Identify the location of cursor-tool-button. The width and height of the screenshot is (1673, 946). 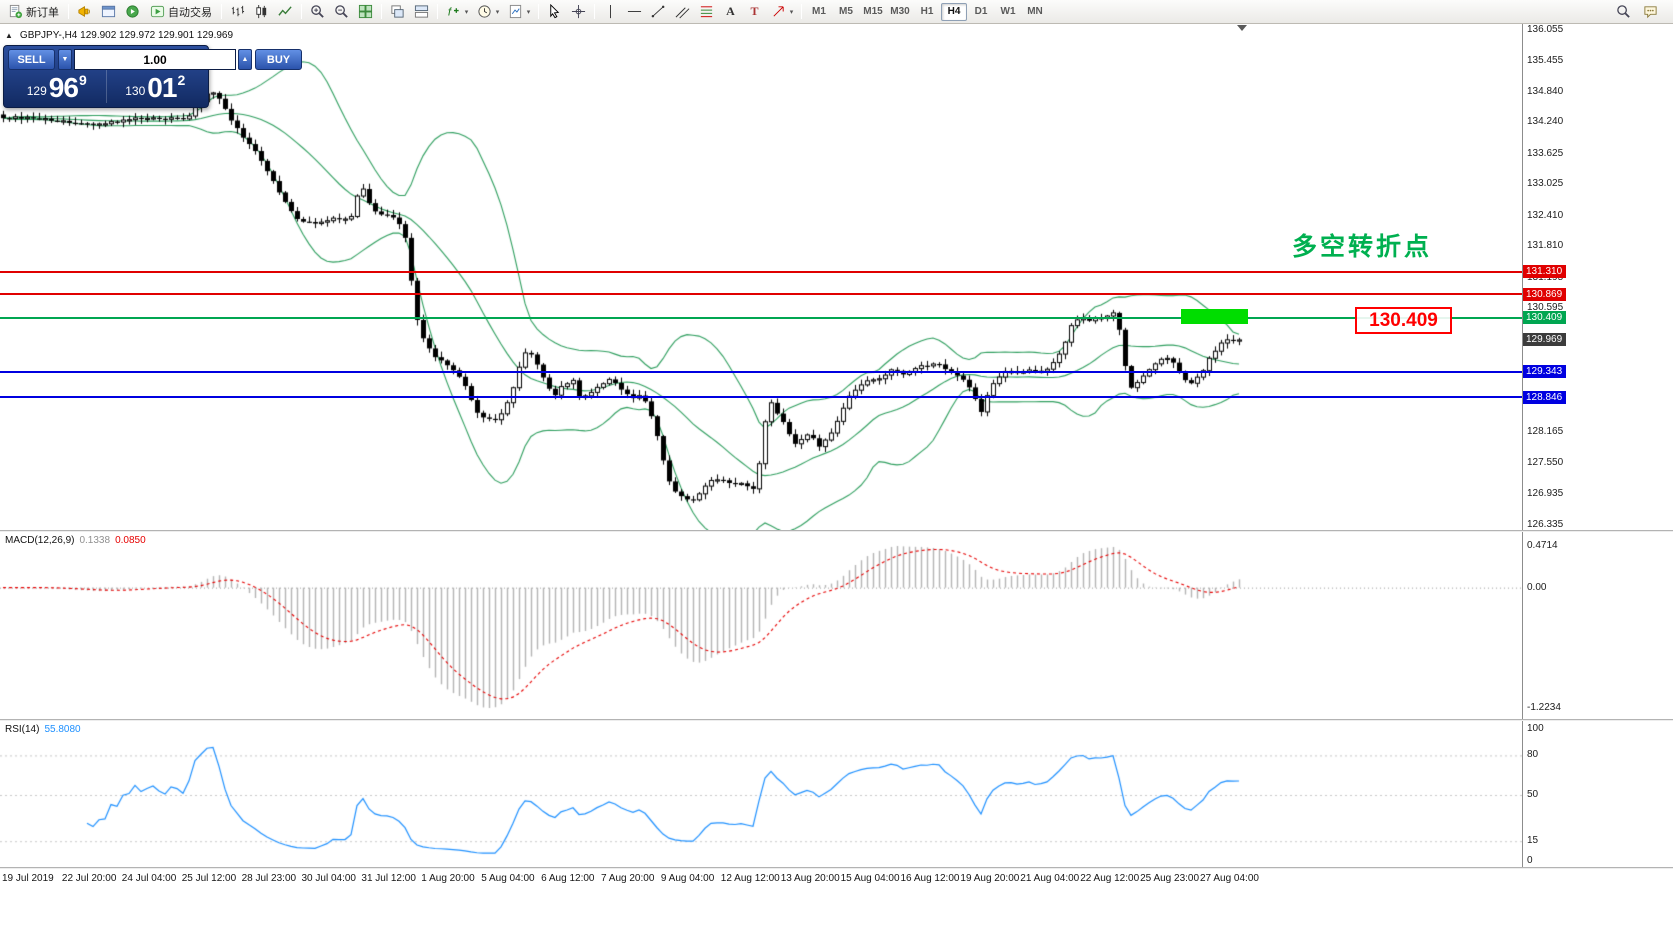
(554, 12).